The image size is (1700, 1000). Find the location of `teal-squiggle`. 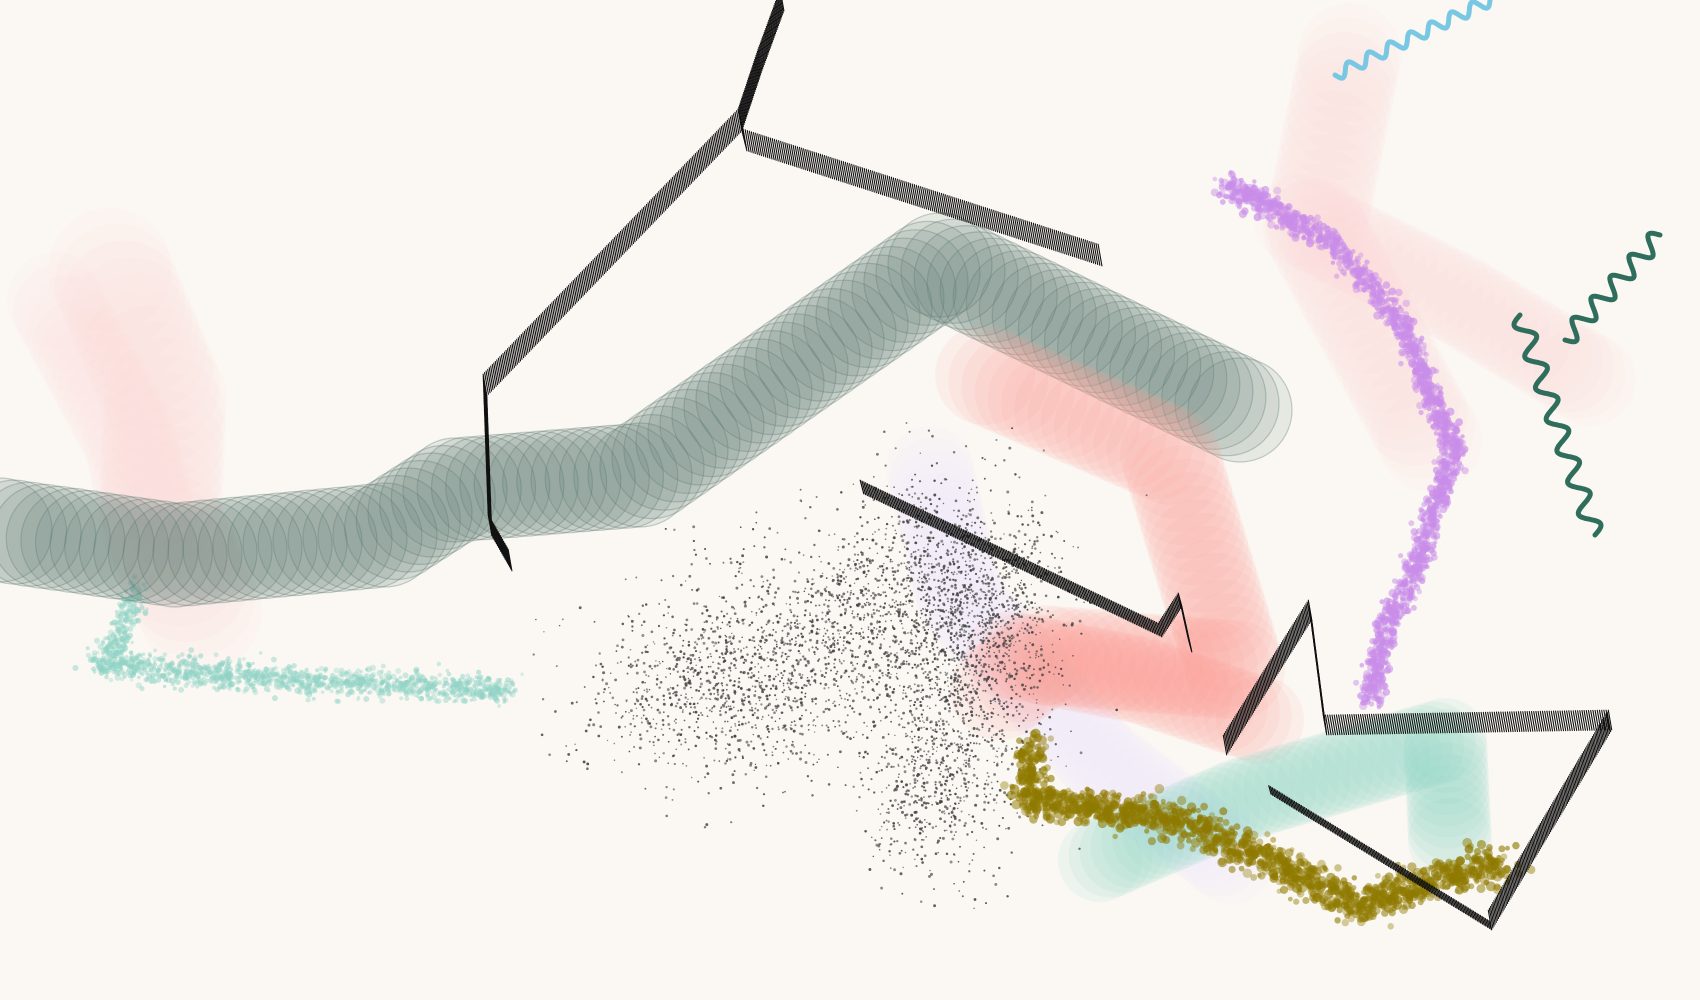

teal-squiggle is located at coordinates (1557, 425).